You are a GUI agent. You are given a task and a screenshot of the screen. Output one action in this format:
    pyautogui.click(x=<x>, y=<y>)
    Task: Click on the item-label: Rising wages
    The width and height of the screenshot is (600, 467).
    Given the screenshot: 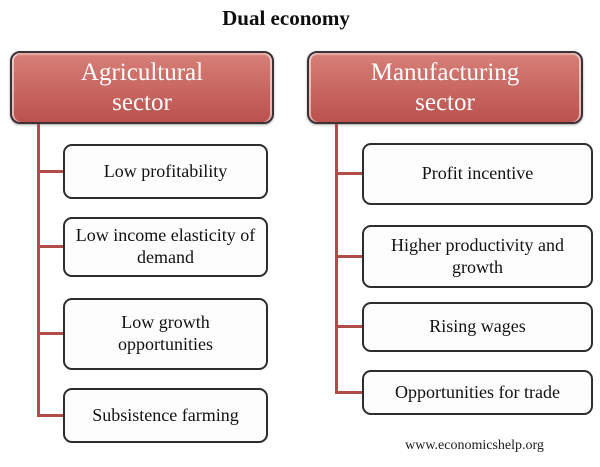 What is the action you would take?
    pyautogui.click(x=477, y=326)
    